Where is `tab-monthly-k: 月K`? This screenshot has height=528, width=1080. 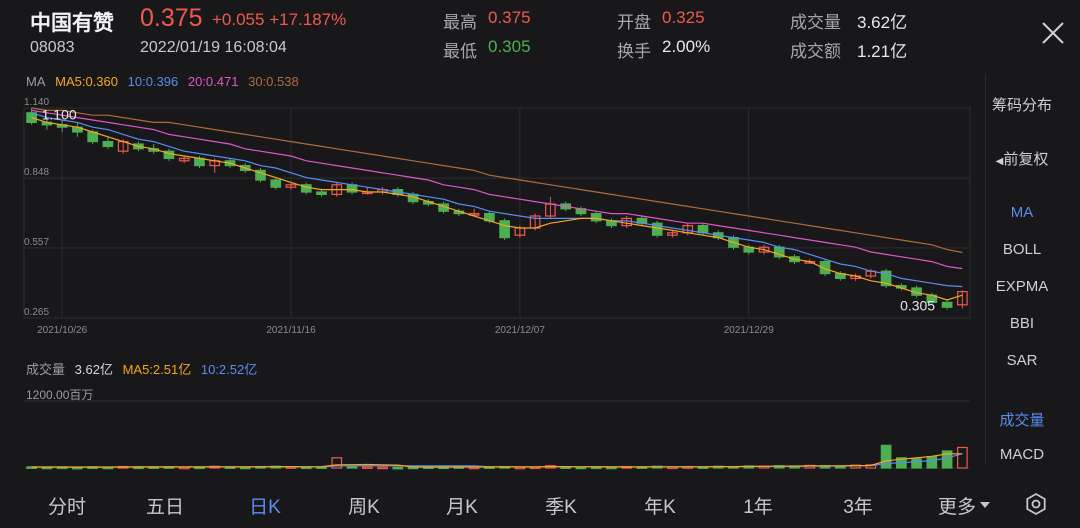 tab-monthly-k: 月K is located at coordinates (462, 507).